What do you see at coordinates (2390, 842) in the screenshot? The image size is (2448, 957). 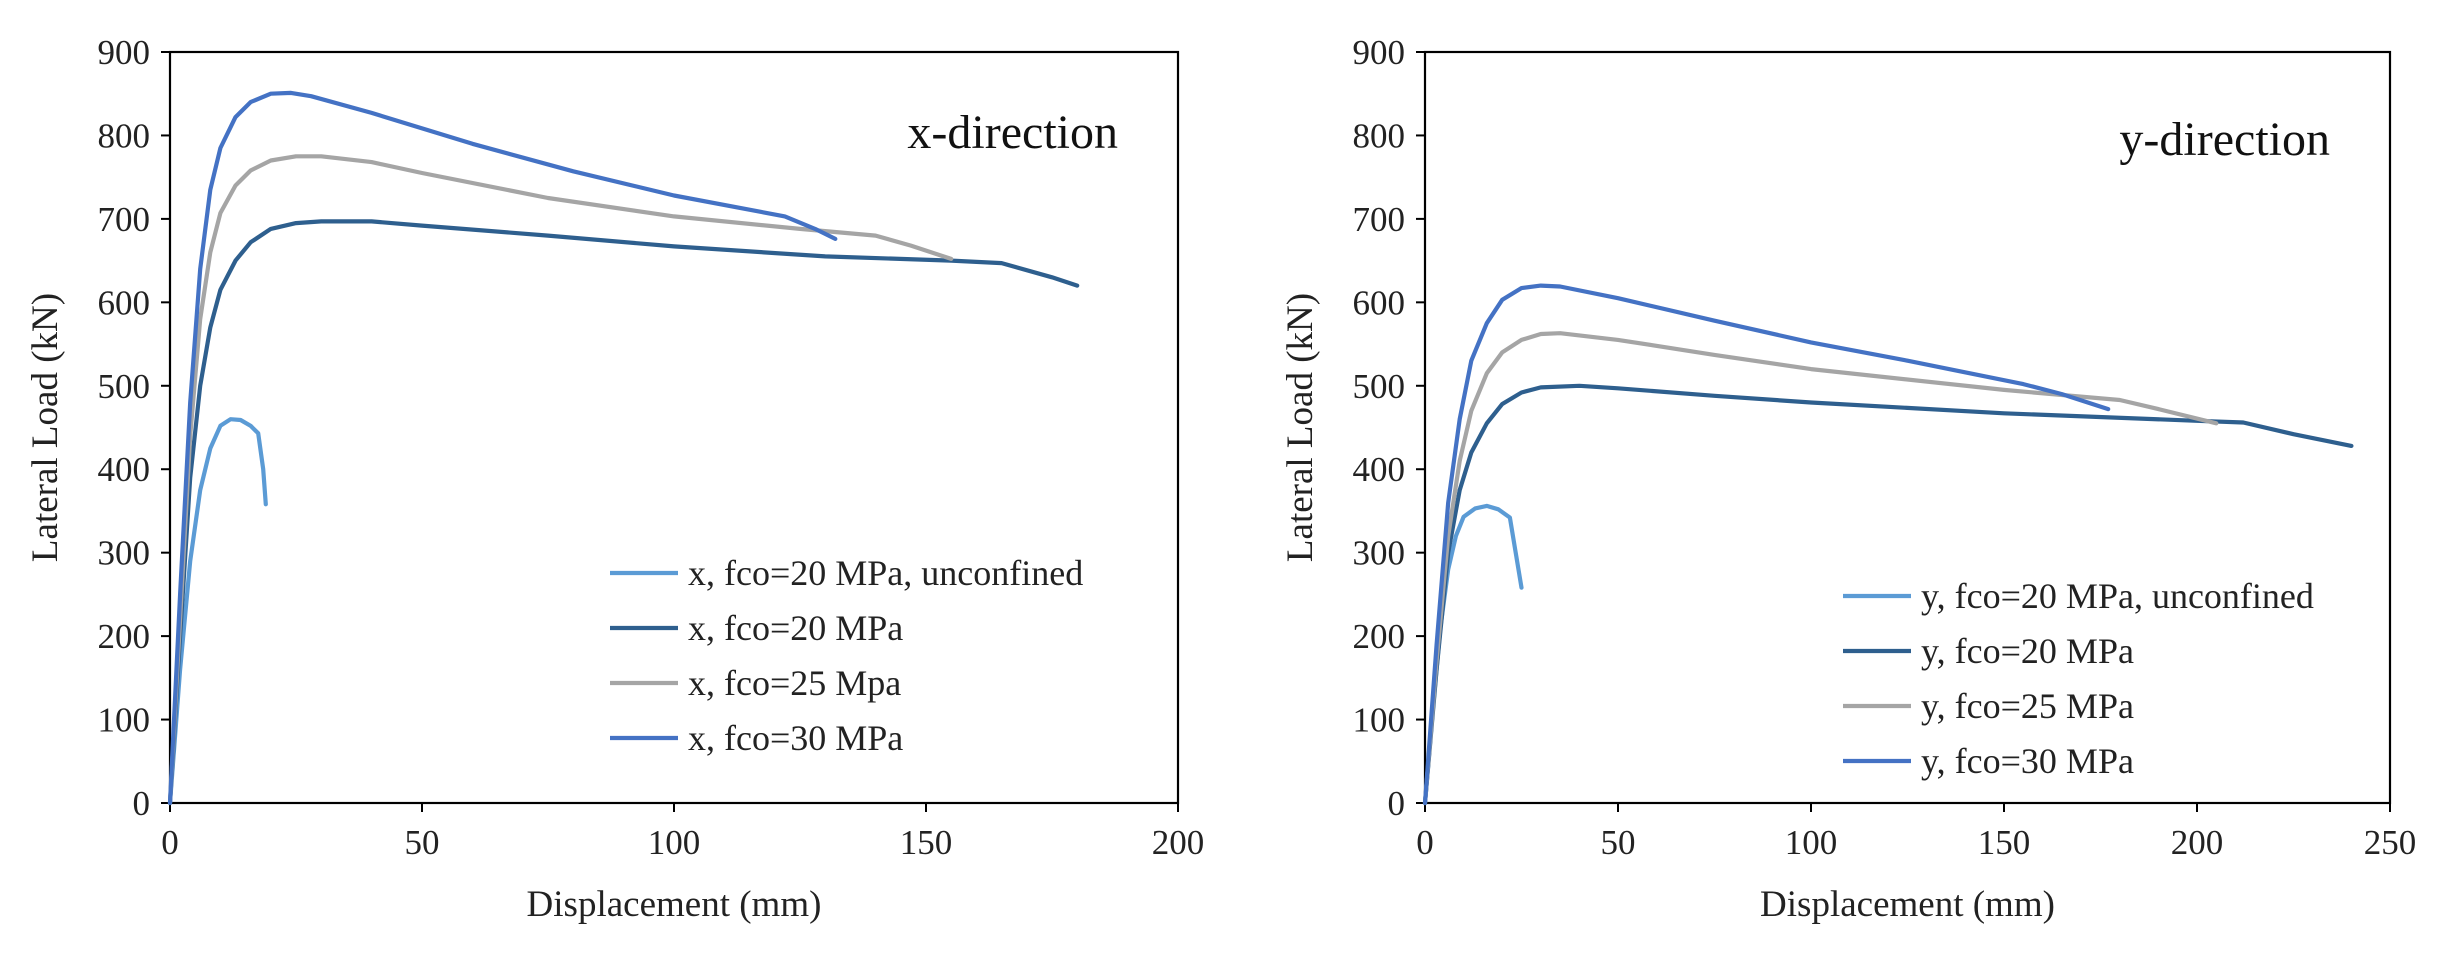 I see `x-tick-label: 250` at bounding box center [2390, 842].